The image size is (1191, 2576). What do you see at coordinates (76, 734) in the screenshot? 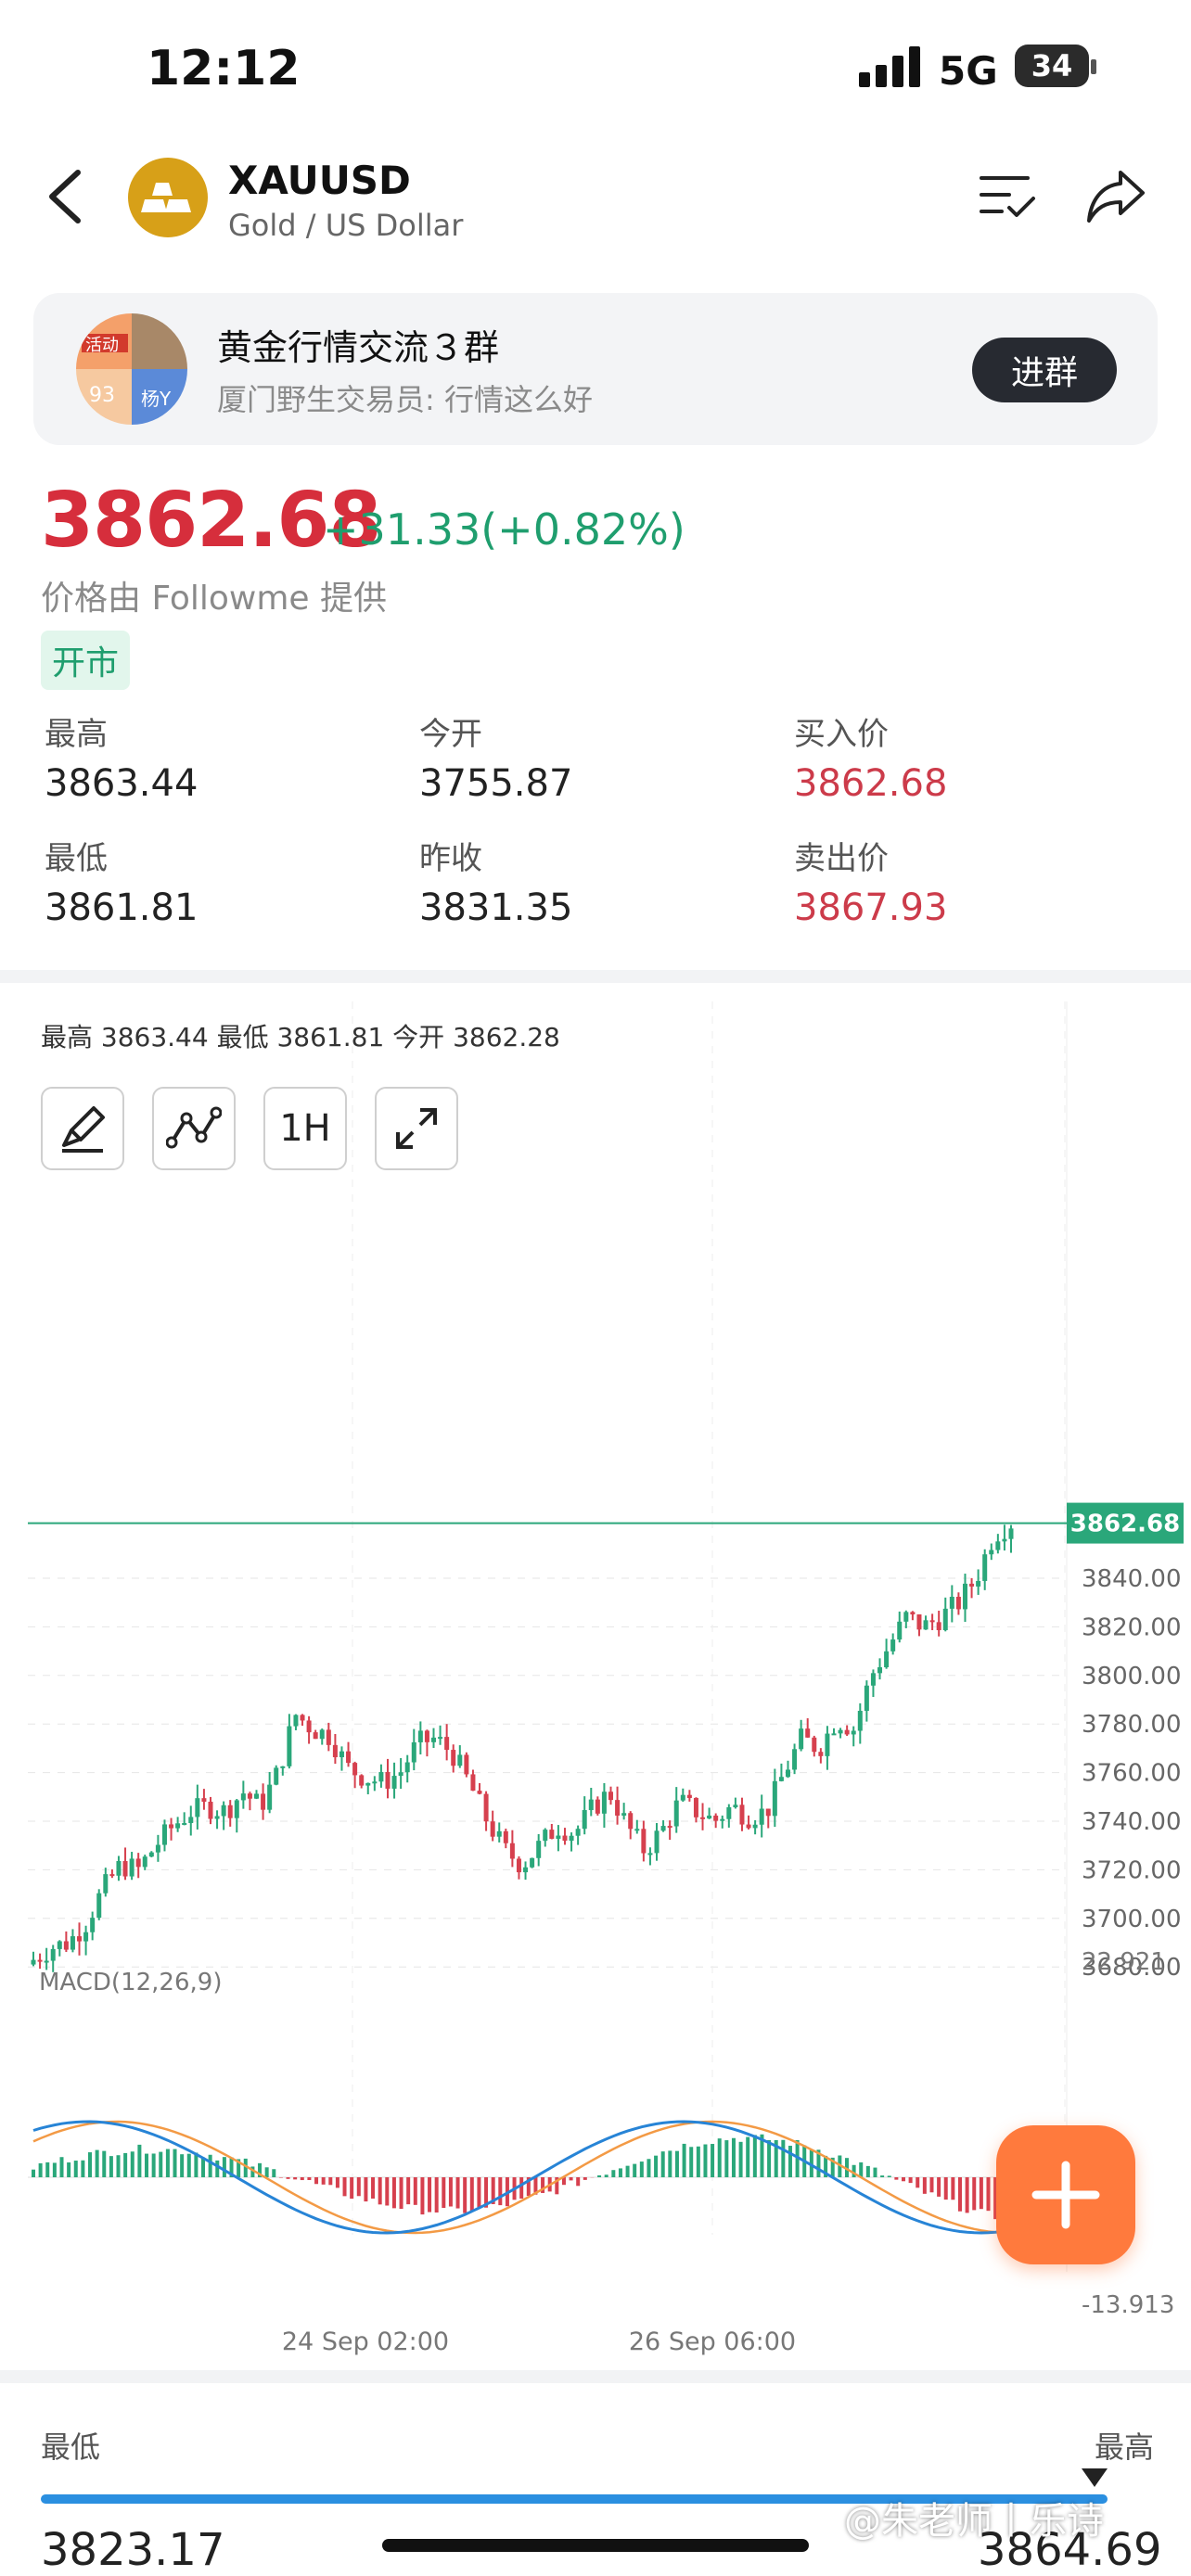
I see `stat-high-label: 最高` at bounding box center [76, 734].